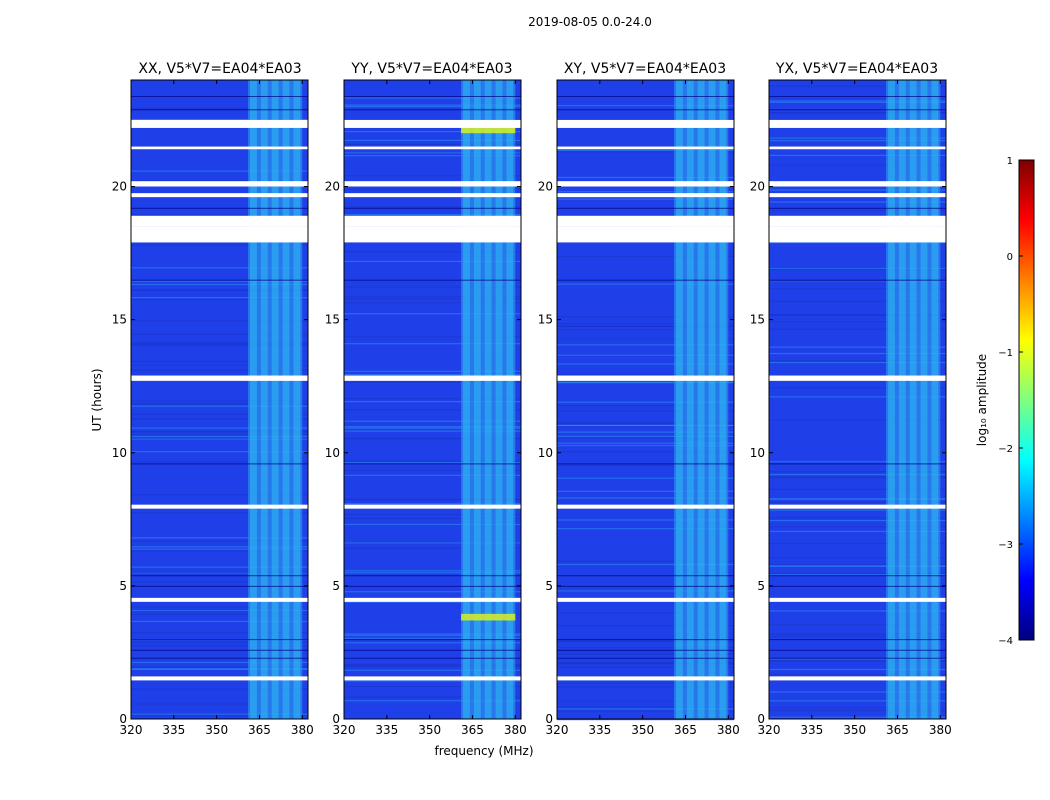 The width and height of the screenshot is (1050, 800). I want to click on colorbar: 1 0 −1 −2 −3 −4 log₁₀ amplitude, so click(1005, 401).